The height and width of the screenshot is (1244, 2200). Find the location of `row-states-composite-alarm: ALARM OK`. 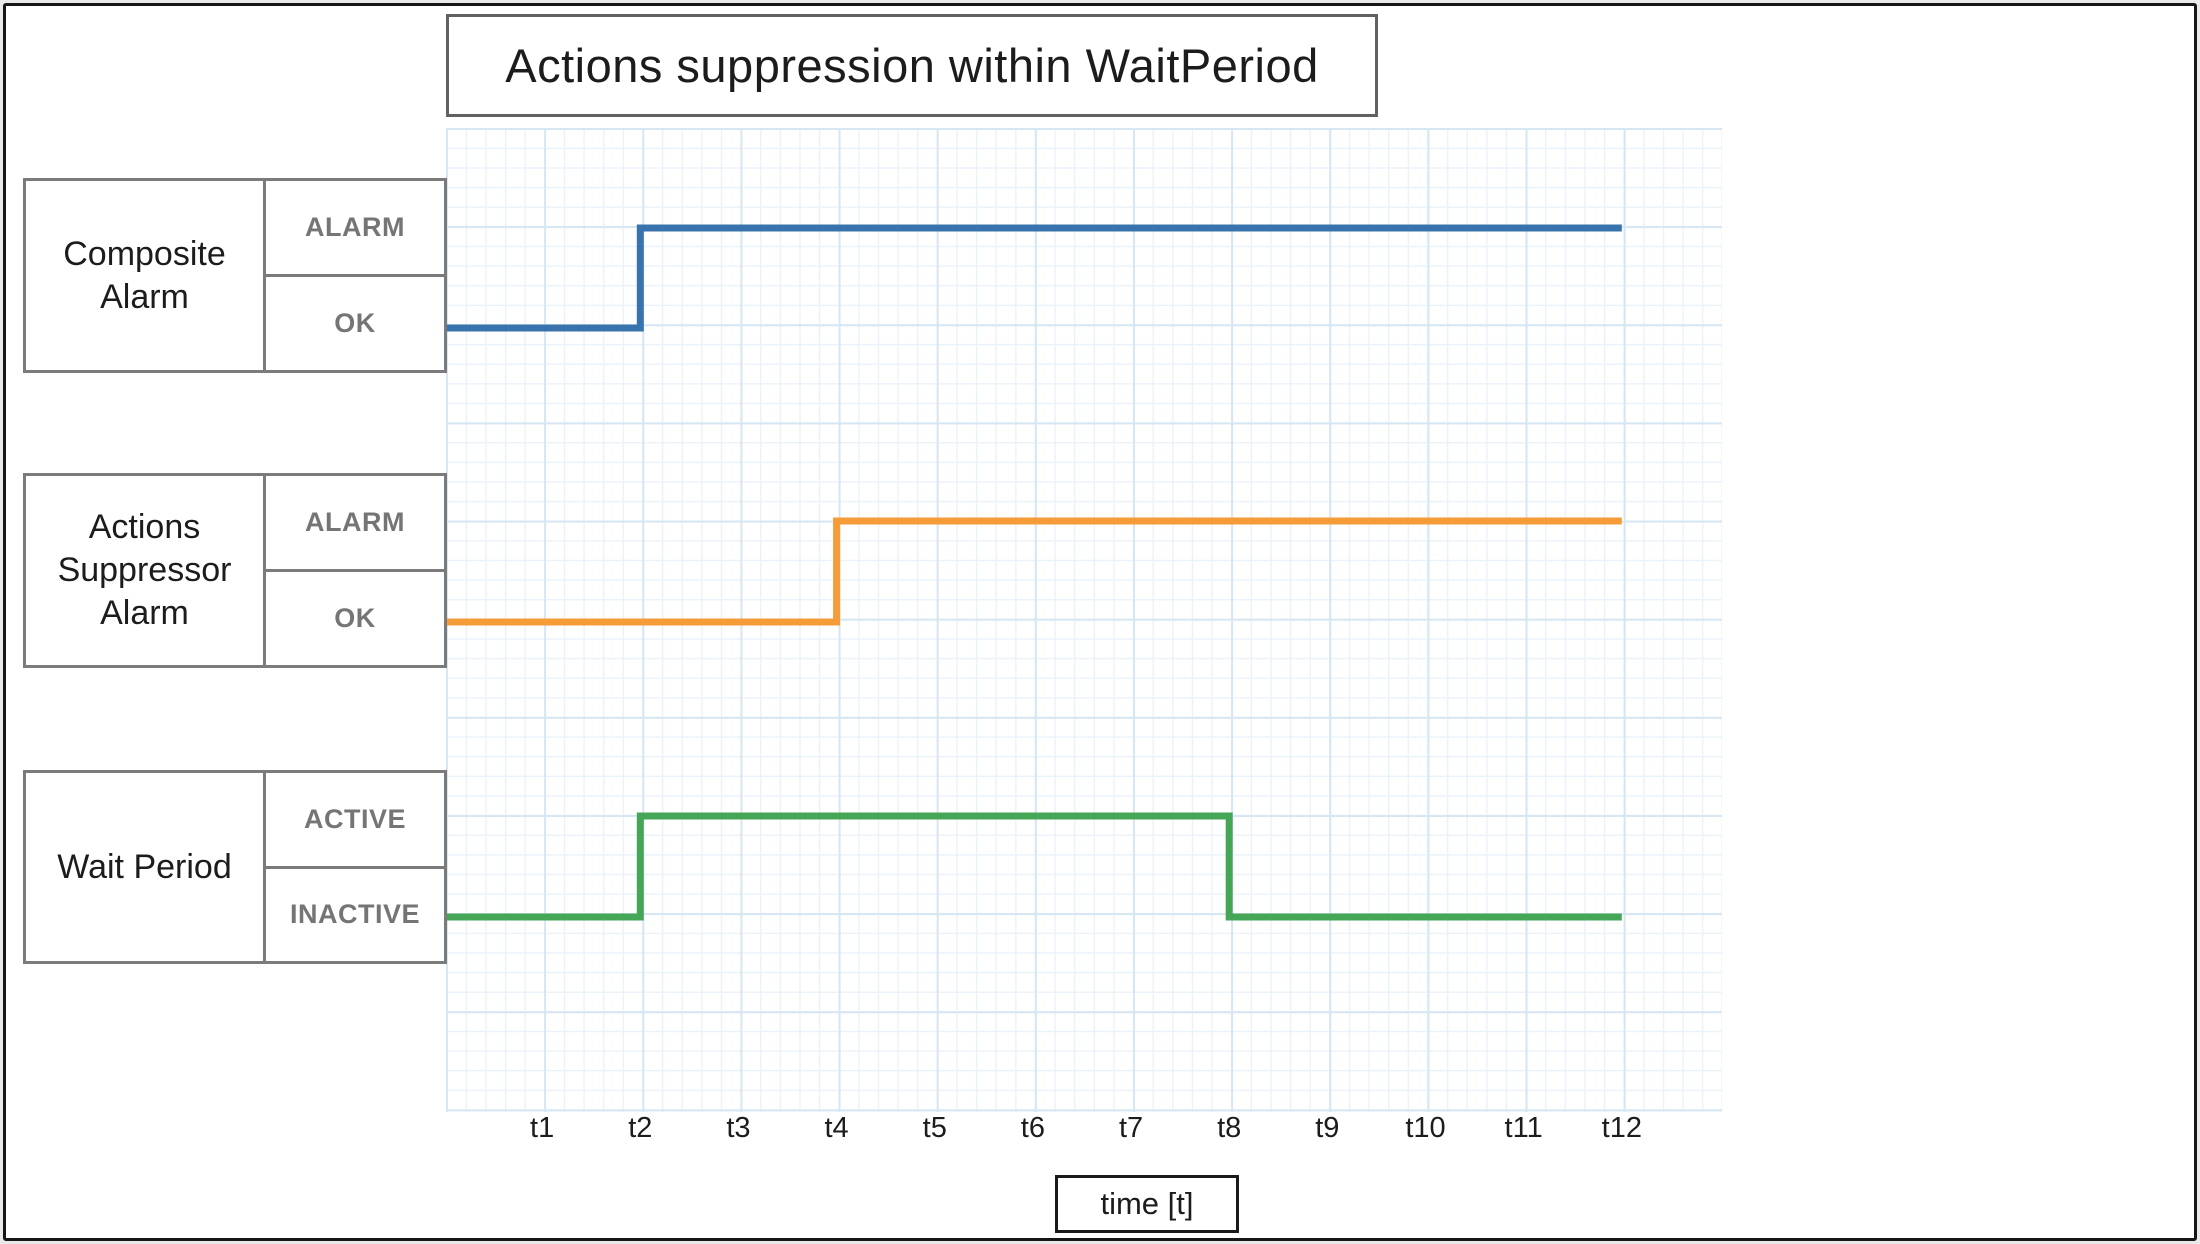

row-states-composite-alarm: ALARM OK is located at coordinates (355, 275).